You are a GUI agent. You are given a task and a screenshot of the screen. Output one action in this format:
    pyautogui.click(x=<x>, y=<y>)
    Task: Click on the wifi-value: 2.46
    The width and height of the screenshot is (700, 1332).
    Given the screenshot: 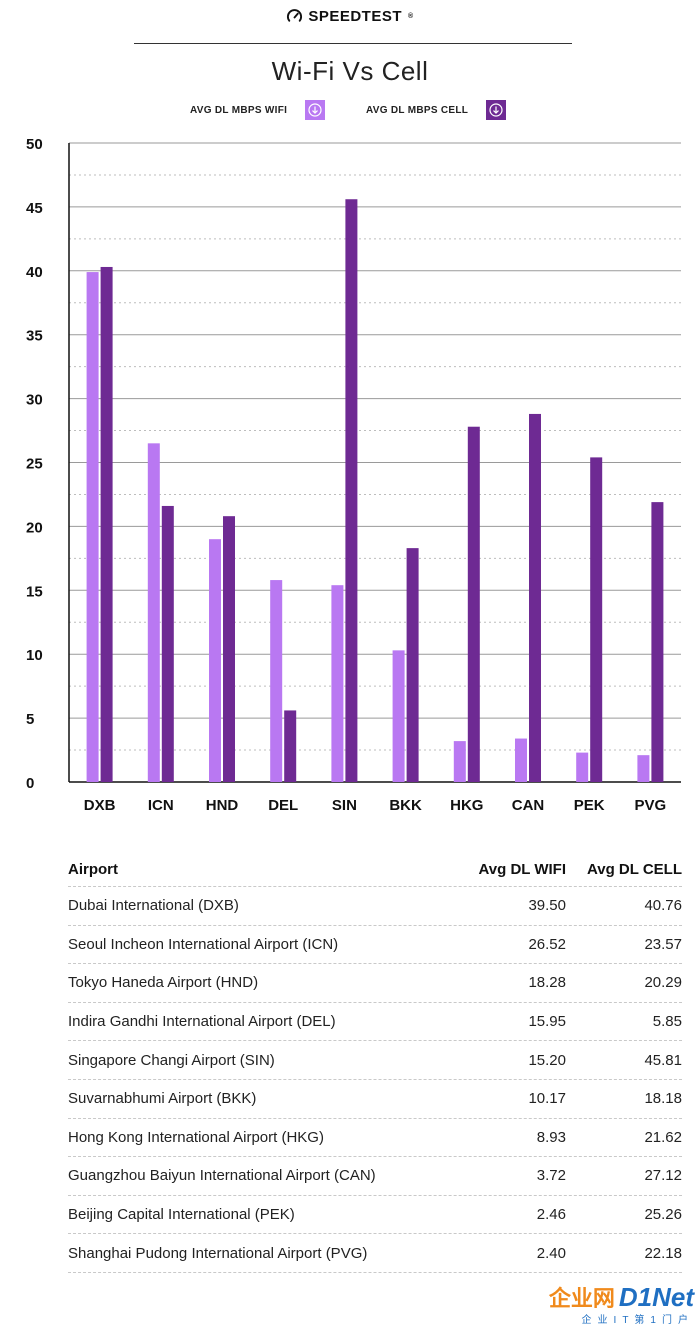 What is the action you would take?
    pyautogui.click(x=551, y=1215)
    